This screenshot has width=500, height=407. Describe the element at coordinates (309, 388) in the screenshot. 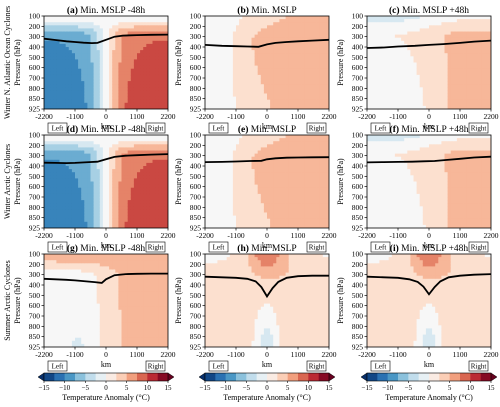

I see `colorbar-tick-label: 10` at that location.